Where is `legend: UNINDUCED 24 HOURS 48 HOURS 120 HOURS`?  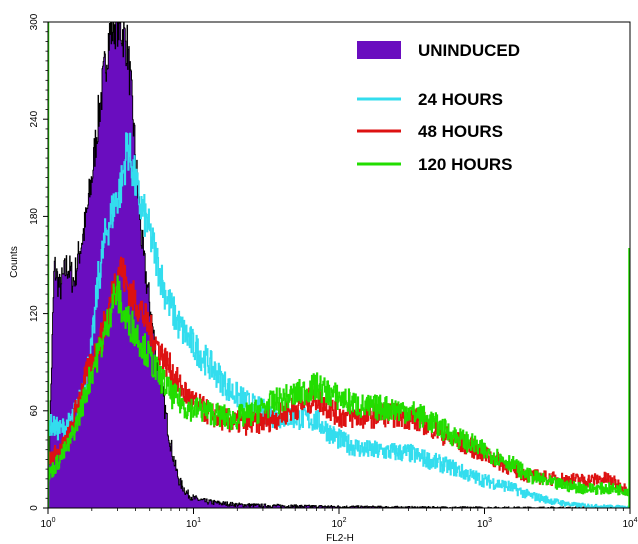 legend: UNINDUCED 24 HOURS 48 HOURS 120 HOURS is located at coordinates (438, 107).